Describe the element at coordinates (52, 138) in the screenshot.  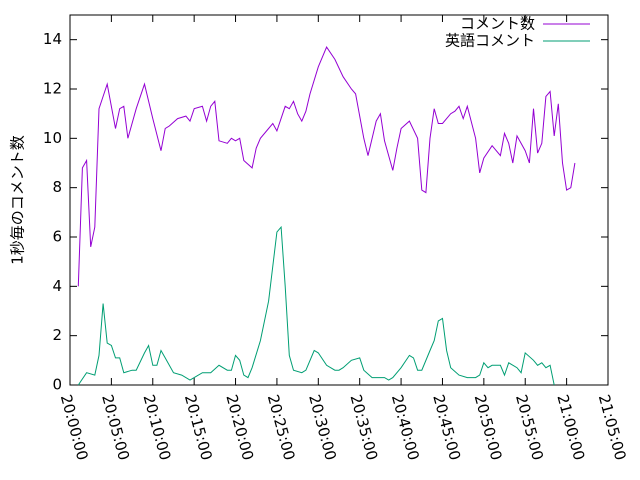
I see `y-tick-label: 10` at that location.